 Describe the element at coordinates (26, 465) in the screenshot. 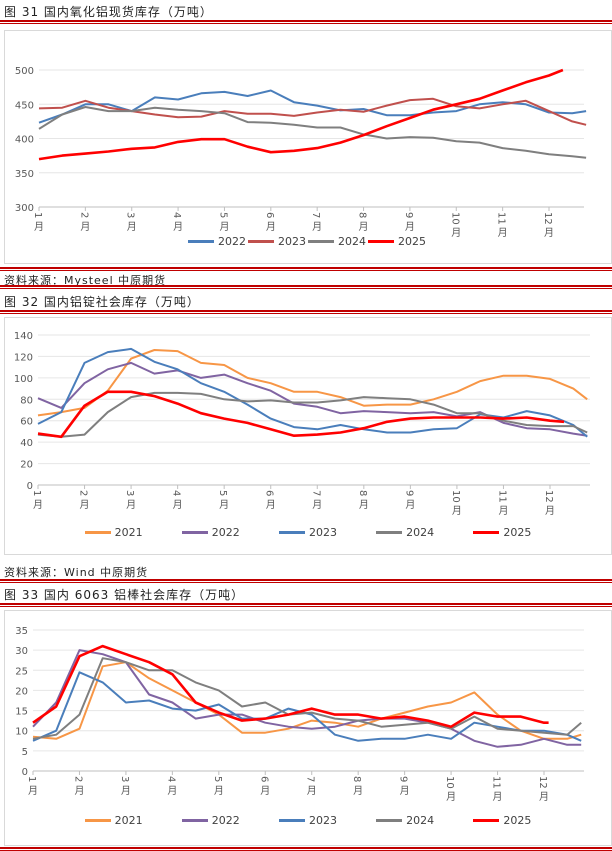

I see `y-tick-label: 20` at that location.